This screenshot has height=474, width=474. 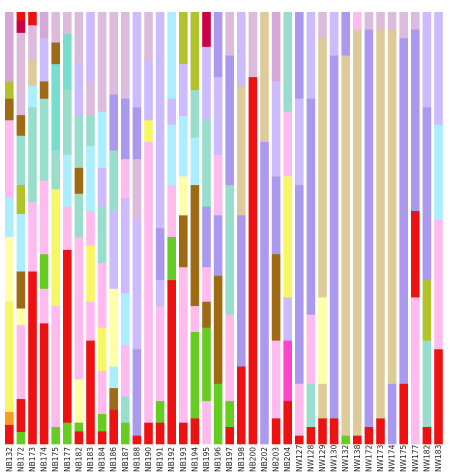 I want to click on x-tick-label: NB192, so click(x=171, y=459).